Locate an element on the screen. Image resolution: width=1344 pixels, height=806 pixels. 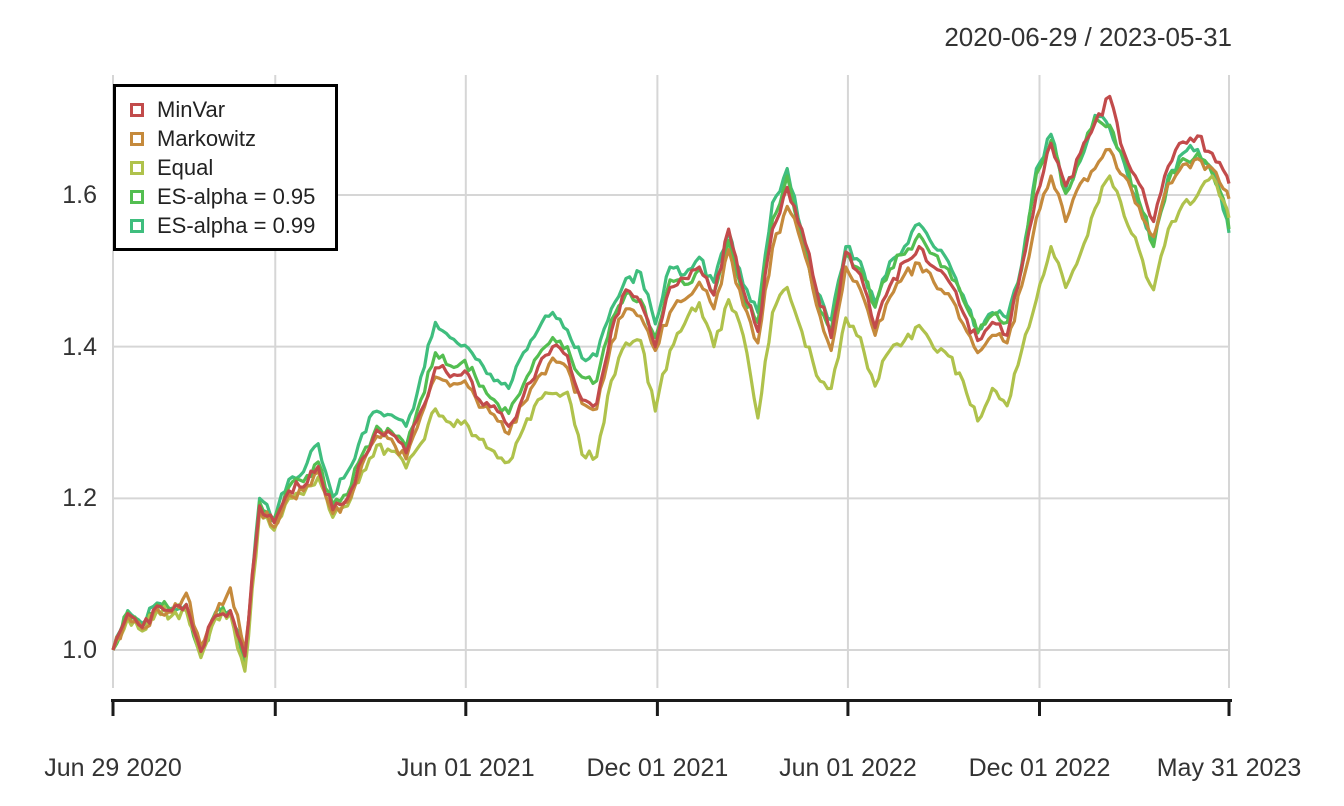
legend-label: ES-alpha = 0.99 is located at coordinates (236, 225).